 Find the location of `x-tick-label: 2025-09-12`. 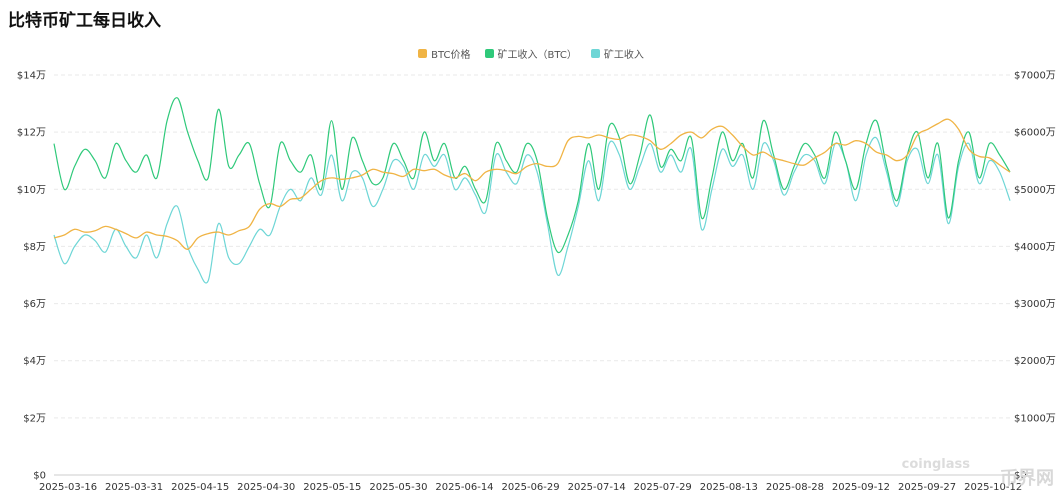

x-tick-label: 2025-09-12 is located at coordinates (861, 487).